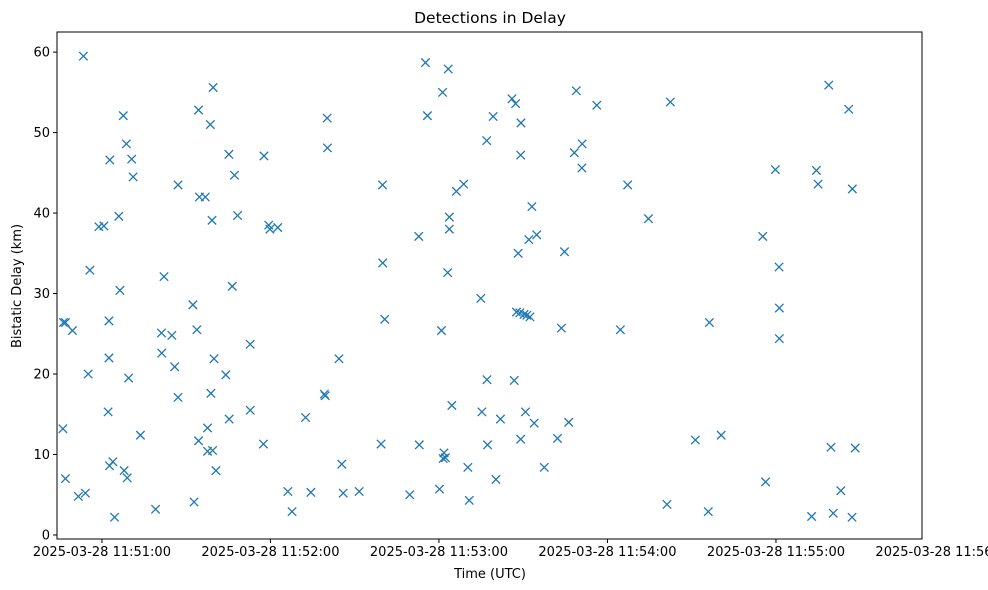 The image size is (988, 590). What do you see at coordinates (17, 286) in the screenshot?
I see `y-axis-label: Bistatic Delay (km)` at bounding box center [17, 286].